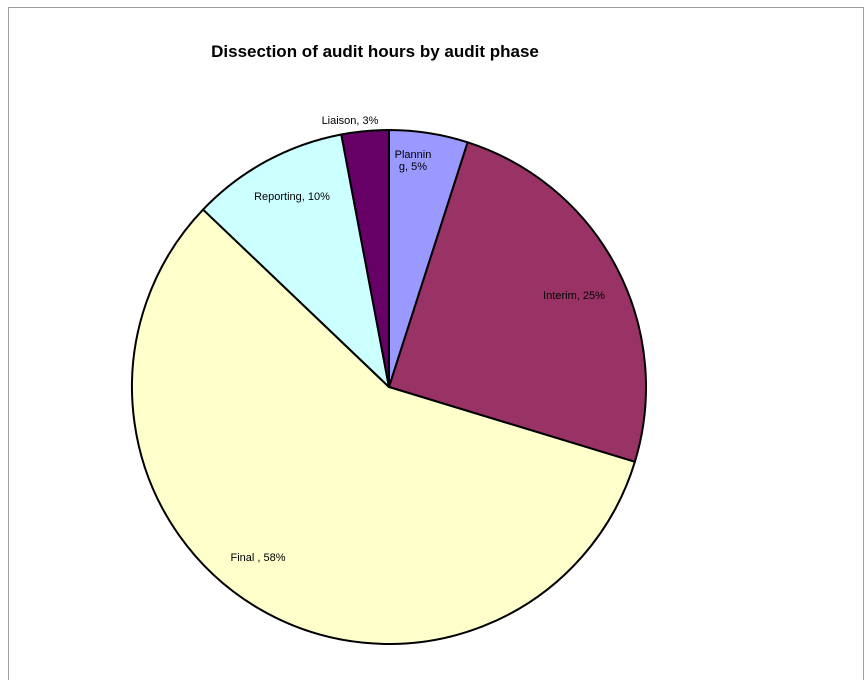 The image size is (866, 681). I want to click on slice-label: Liaison, 3%, so click(350, 121).